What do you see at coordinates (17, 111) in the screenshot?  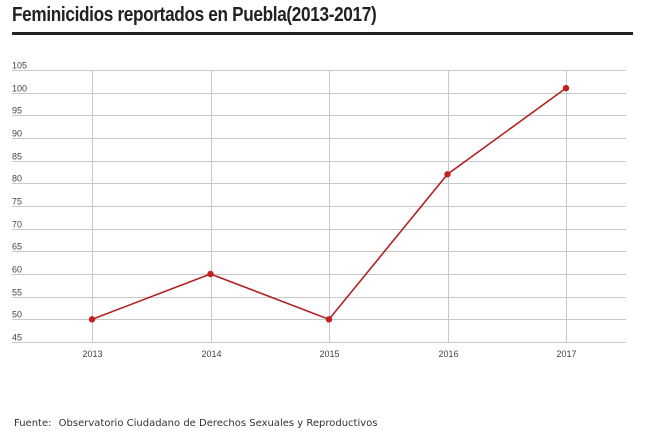 I see `y-tick-label: 95` at bounding box center [17, 111].